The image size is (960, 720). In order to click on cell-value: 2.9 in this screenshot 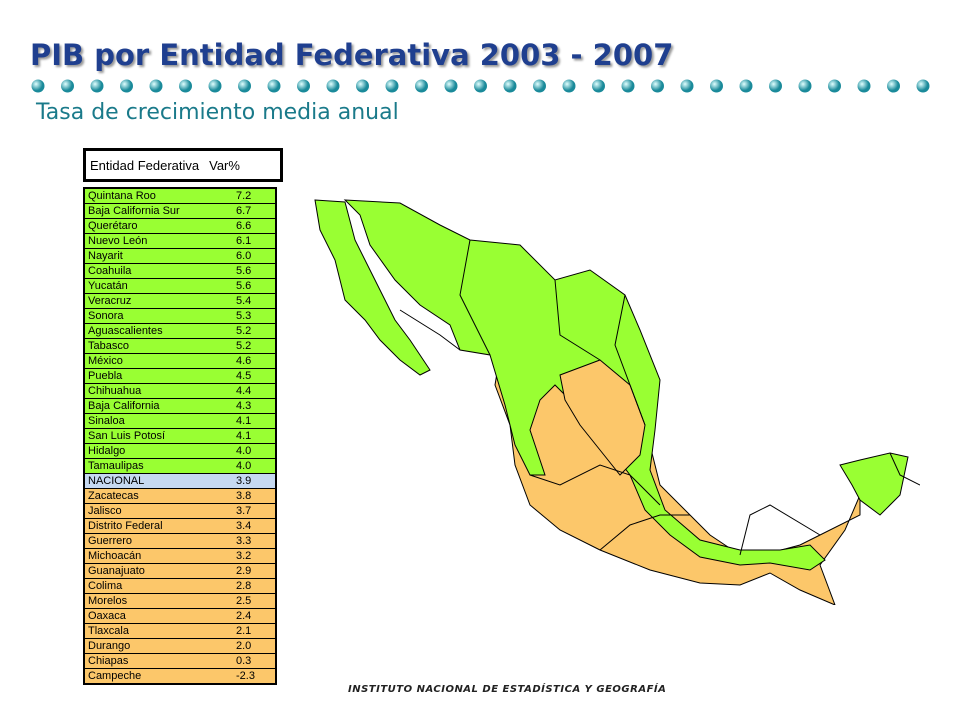, I will do `click(254, 571)`.